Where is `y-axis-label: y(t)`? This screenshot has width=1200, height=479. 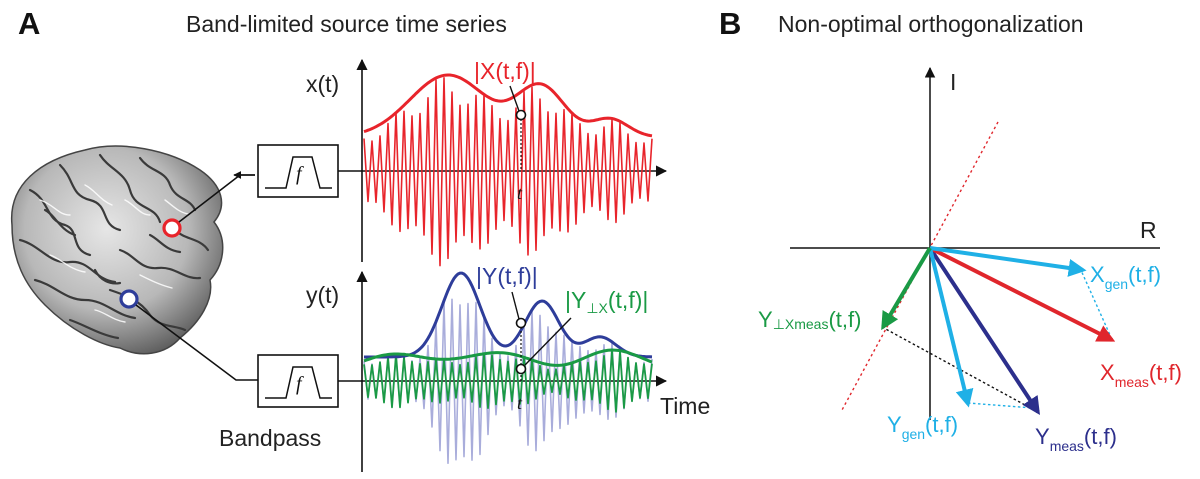
y-axis-label: y(t) is located at coordinates (322, 295).